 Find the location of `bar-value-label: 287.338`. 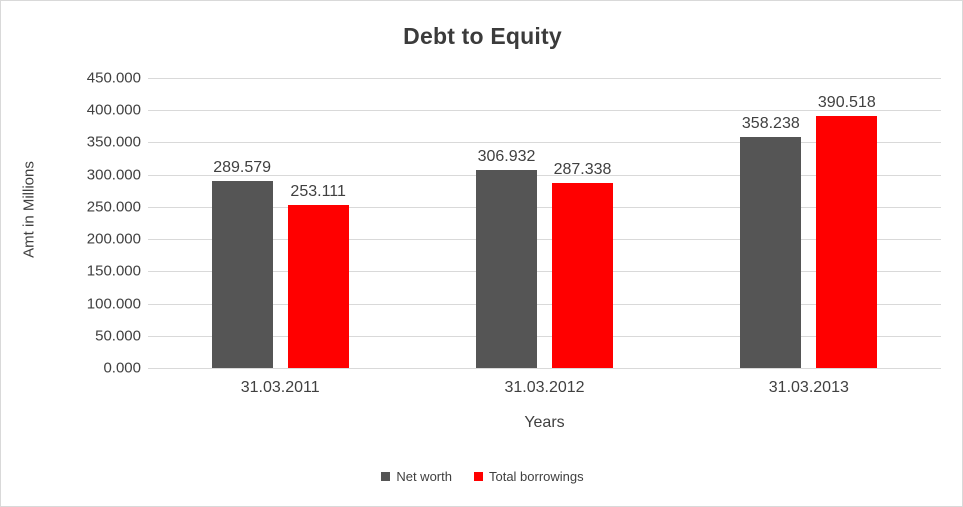

bar-value-label: 287.338 is located at coordinates (582, 169).